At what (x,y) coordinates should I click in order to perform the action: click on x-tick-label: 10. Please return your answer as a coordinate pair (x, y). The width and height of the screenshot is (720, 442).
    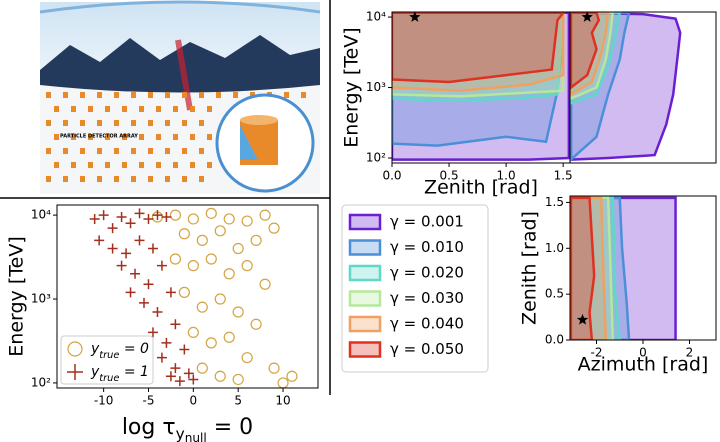
    Looking at the image, I should click on (282, 401).